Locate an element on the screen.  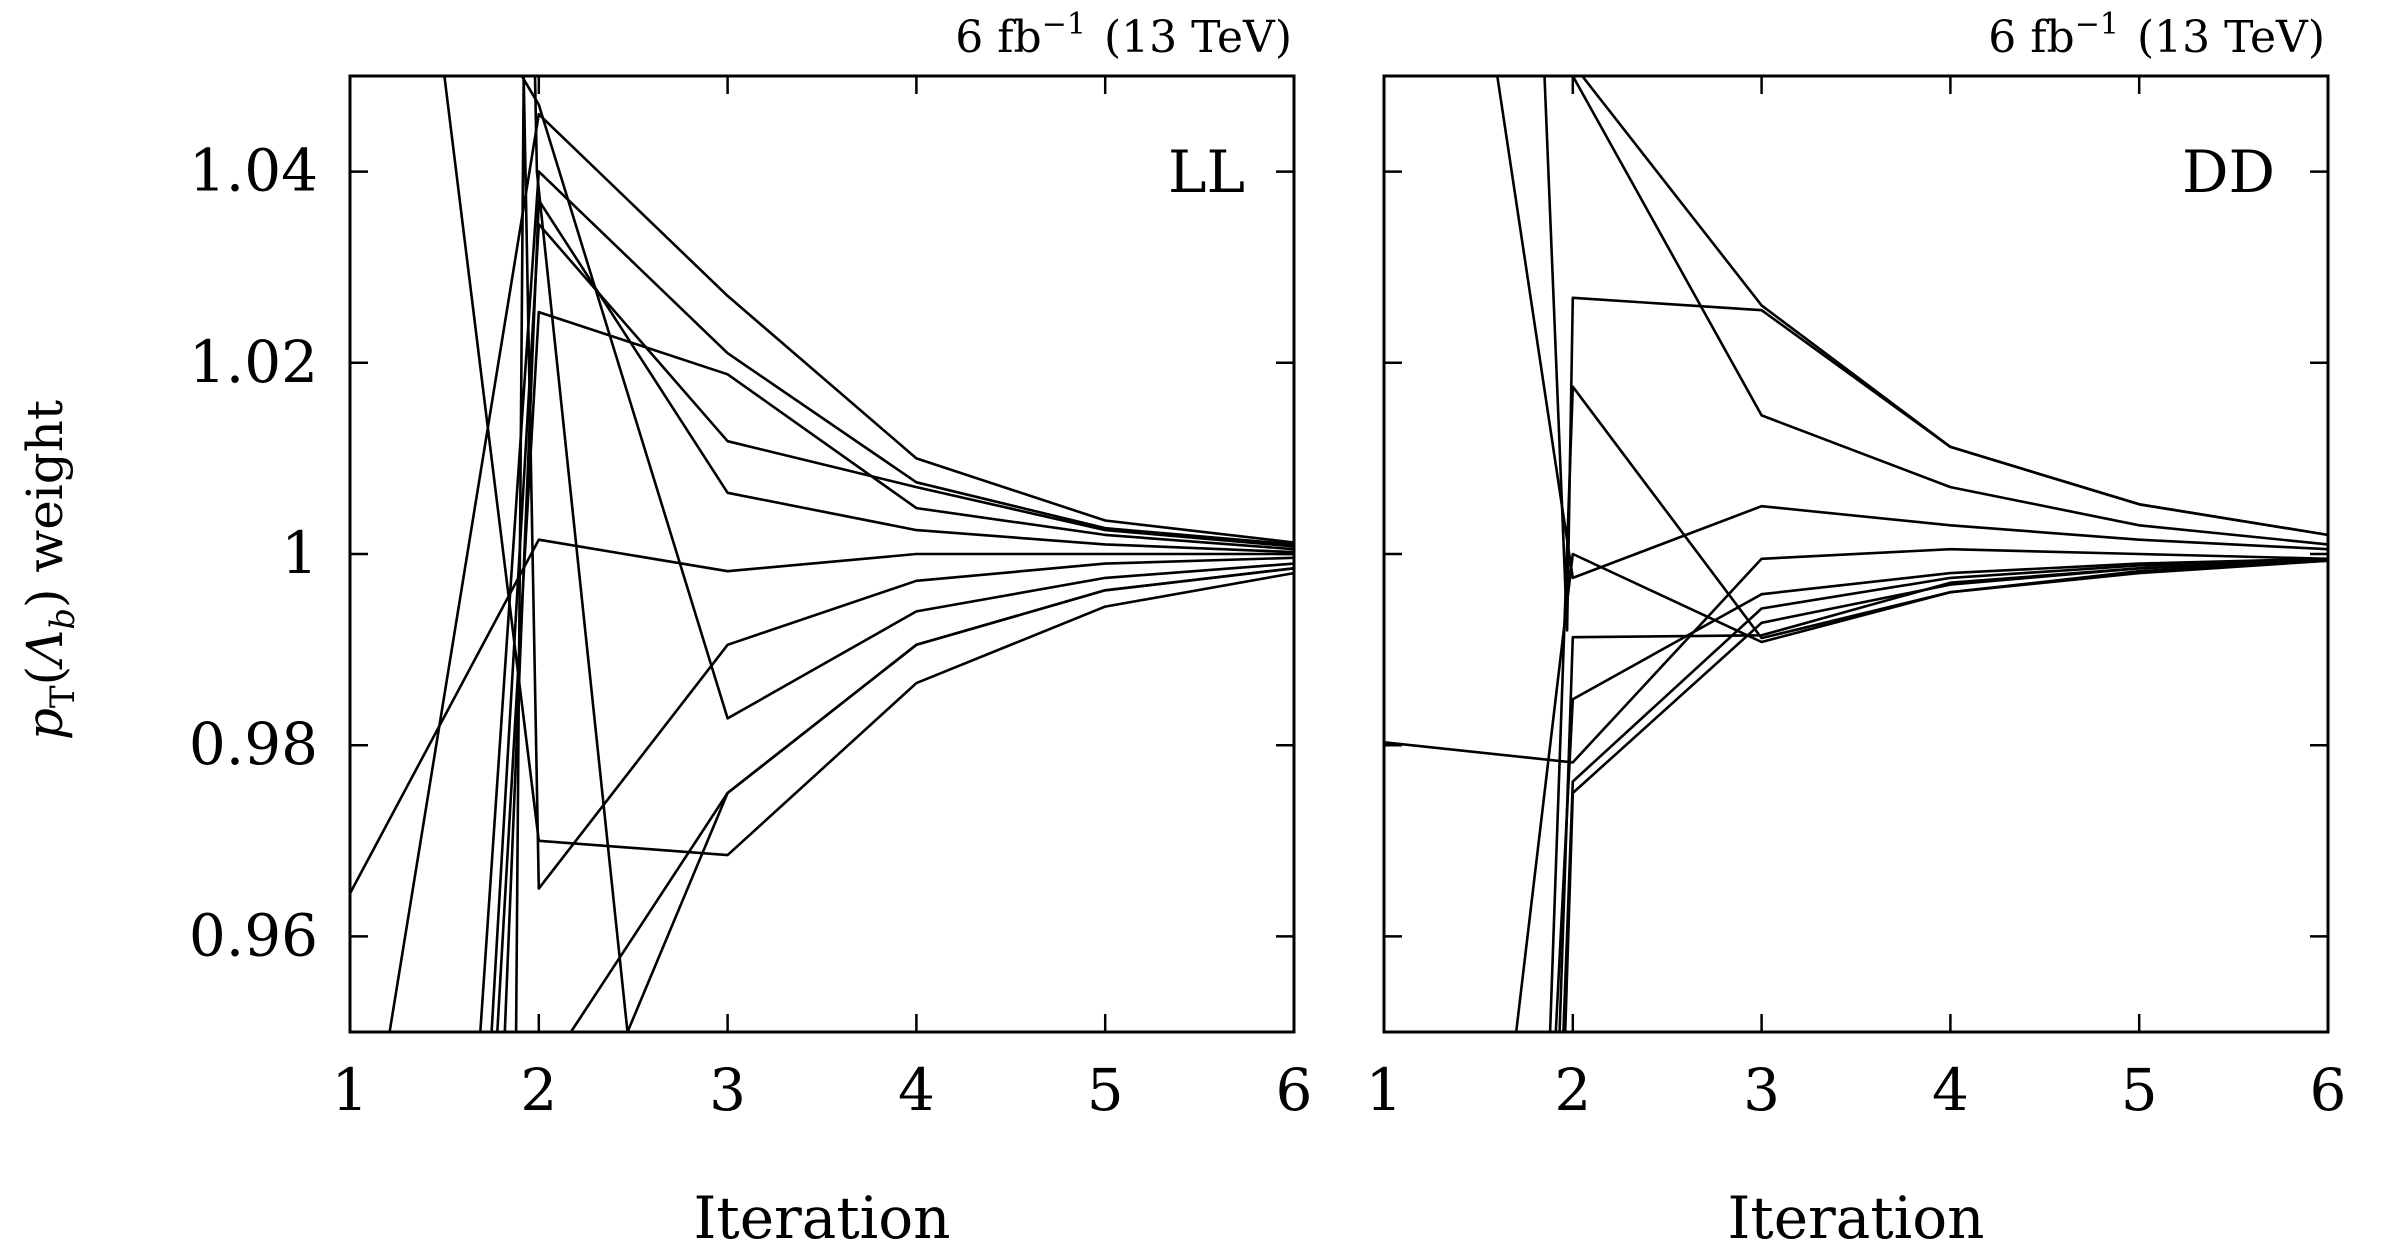
y-axis-label-open: ( is located at coordinates (45, 676).